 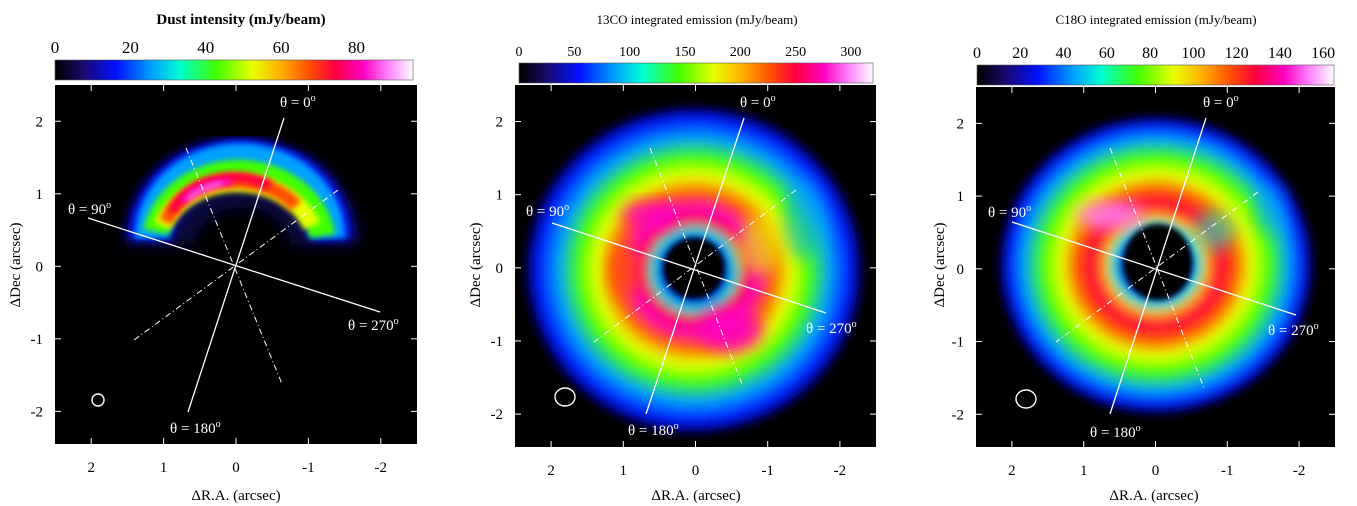 What do you see at coordinates (740, 52) in the screenshot?
I see `colorbar-tick-label: 200` at bounding box center [740, 52].